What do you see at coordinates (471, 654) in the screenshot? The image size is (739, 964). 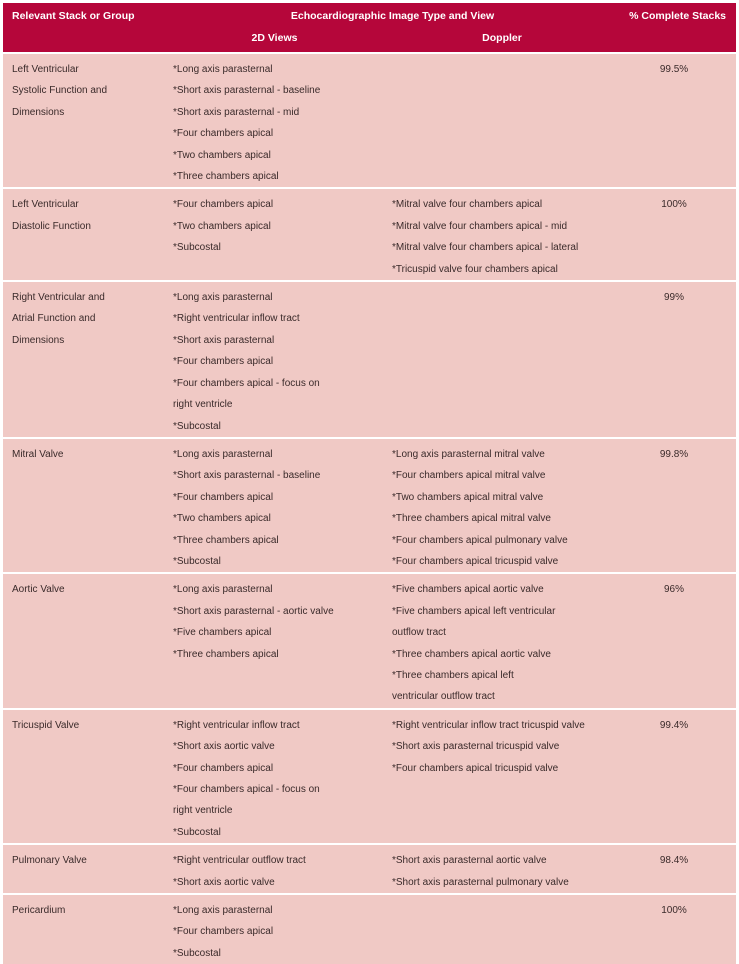 I see `doppler-line: *Three chambers apical aortic valve` at bounding box center [471, 654].